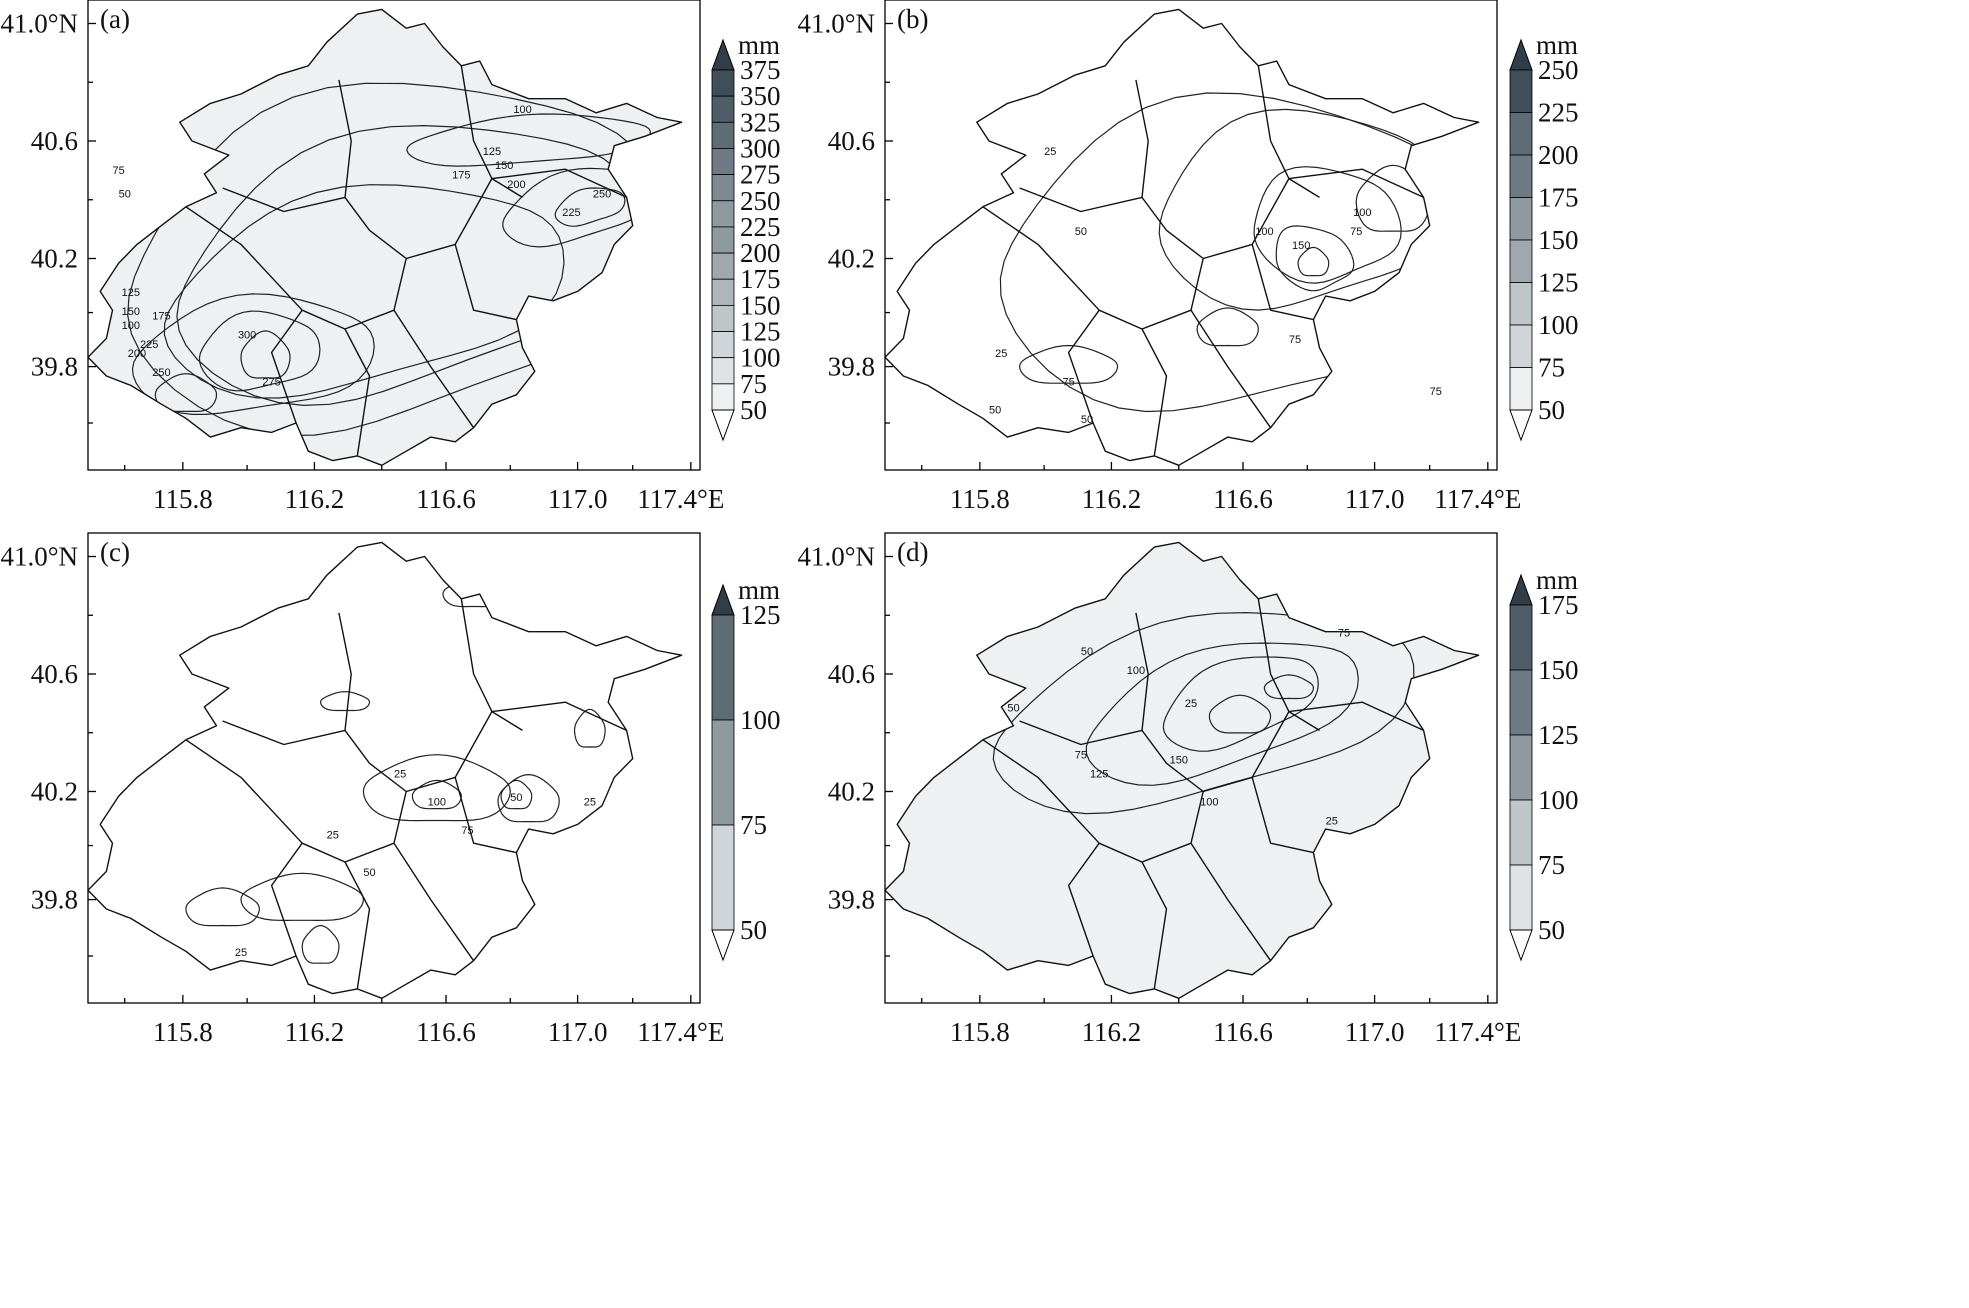 This screenshot has width=1969, height=1308. Describe the element at coordinates (1558, 155) in the screenshot. I see `colorbar-label: 200` at that location.